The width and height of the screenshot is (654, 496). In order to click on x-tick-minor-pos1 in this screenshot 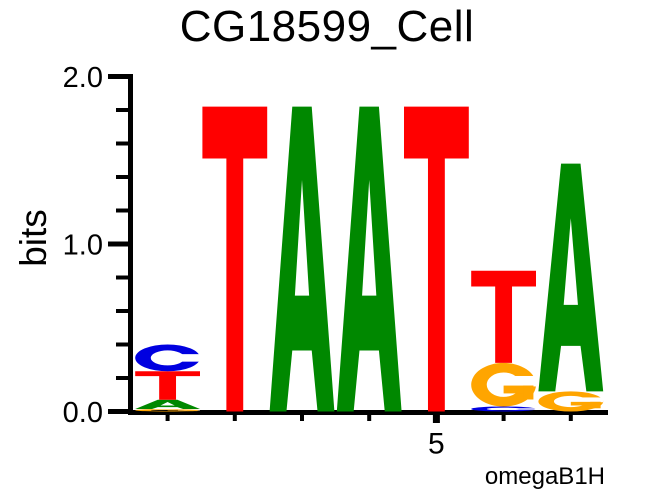, I will do `click(167, 418)`.